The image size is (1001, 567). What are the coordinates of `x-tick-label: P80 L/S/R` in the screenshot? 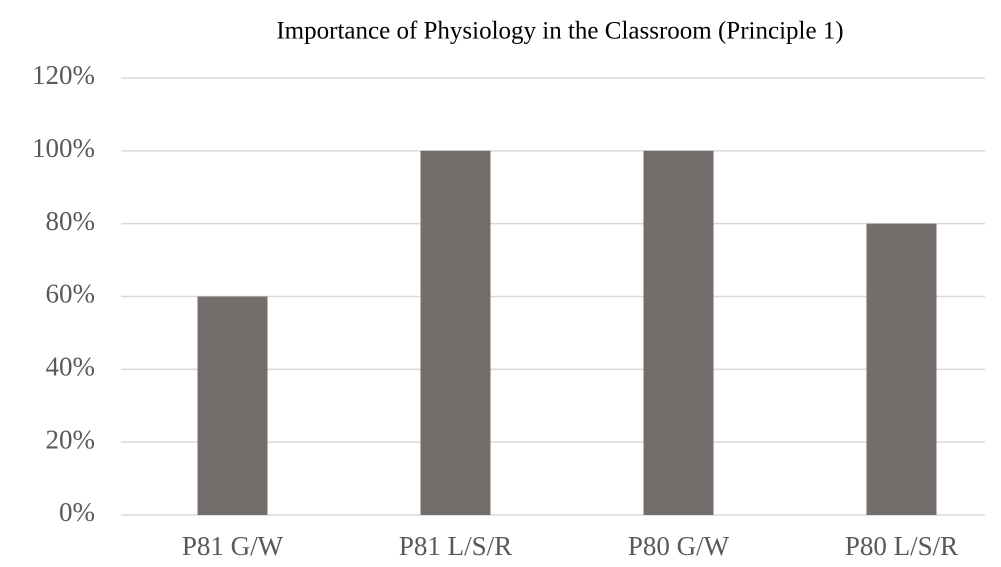 It's located at (901, 546).